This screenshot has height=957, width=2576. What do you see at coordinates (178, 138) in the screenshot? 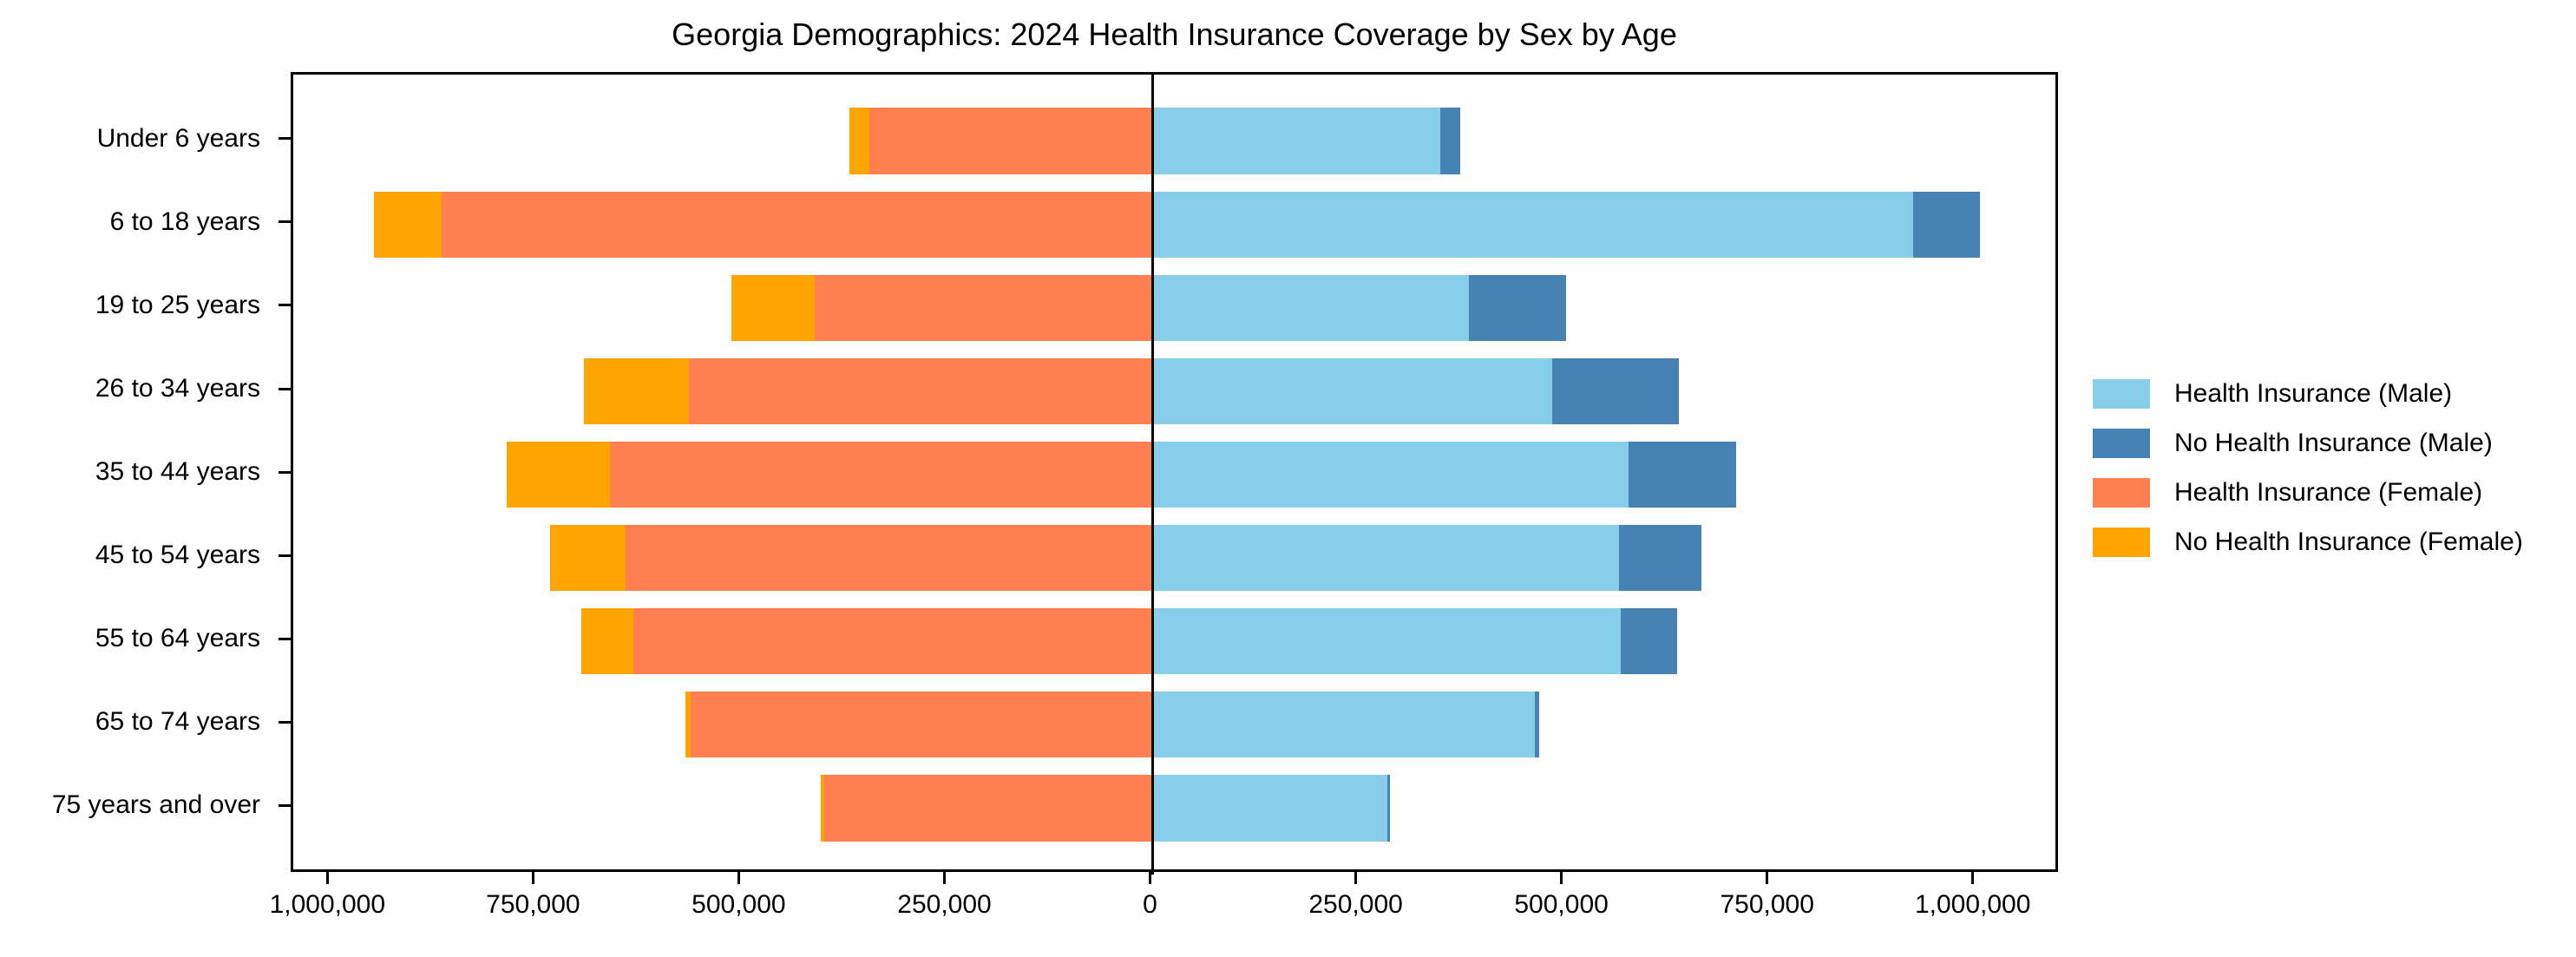
I see `y-category-label: Under 6 years` at bounding box center [178, 138].